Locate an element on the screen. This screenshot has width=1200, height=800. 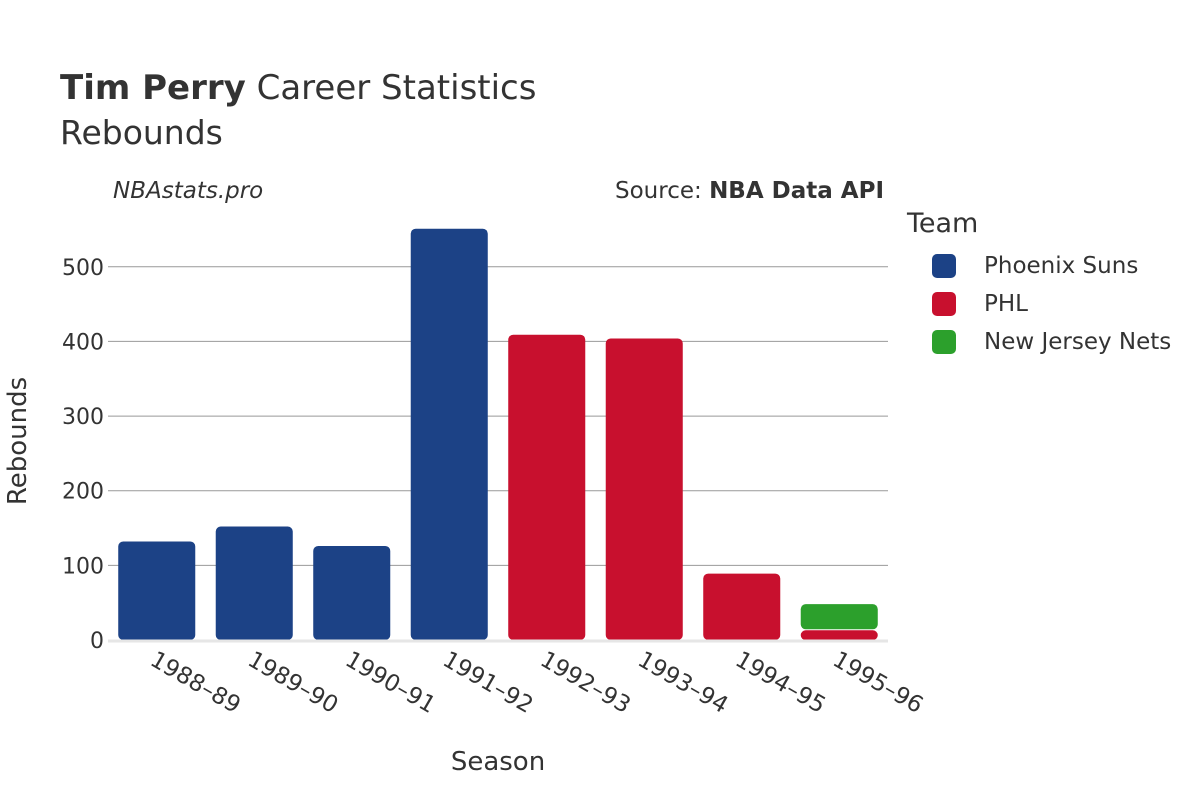
brand-watermark: NBAstats.pro is located at coordinates (188, 191).